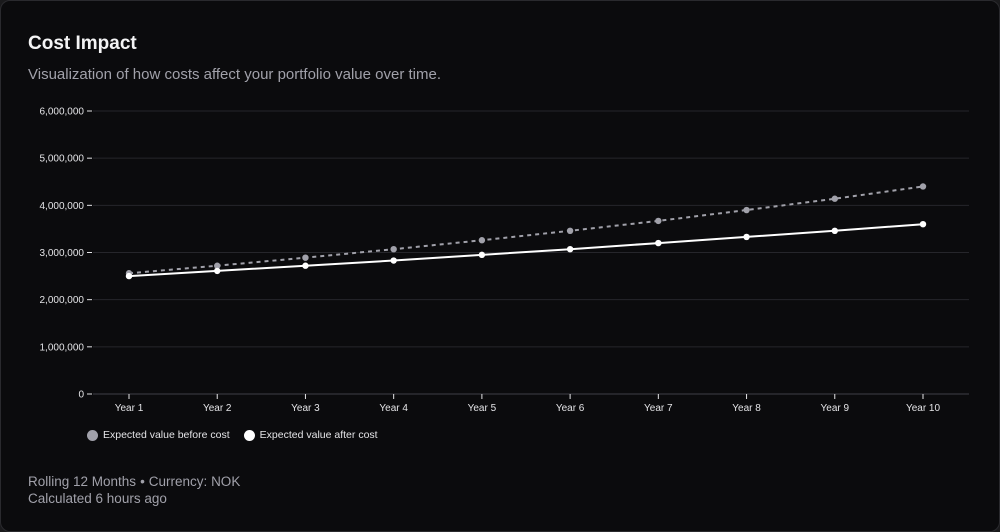 The width and height of the screenshot is (1000, 532). Describe the element at coordinates (62, 112) in the screenshot. I see `y-tick-label: 6,000,000` at that location.